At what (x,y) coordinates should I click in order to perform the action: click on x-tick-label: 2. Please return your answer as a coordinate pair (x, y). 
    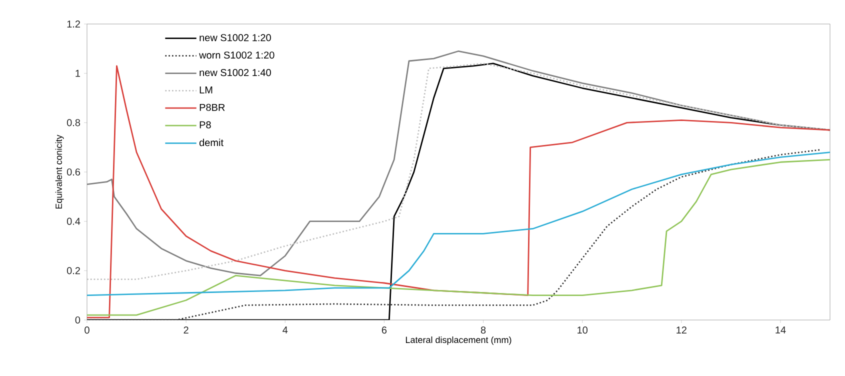
    Looking at the image, I should click on (186, 330).